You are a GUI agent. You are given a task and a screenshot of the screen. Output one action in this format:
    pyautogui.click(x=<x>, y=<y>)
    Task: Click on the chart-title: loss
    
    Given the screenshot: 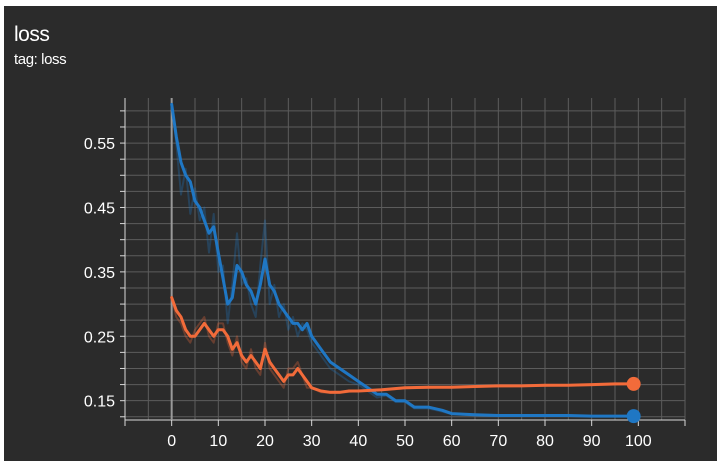 What is the action you would take?
    pyautogui.click(x=32, y=34)
    